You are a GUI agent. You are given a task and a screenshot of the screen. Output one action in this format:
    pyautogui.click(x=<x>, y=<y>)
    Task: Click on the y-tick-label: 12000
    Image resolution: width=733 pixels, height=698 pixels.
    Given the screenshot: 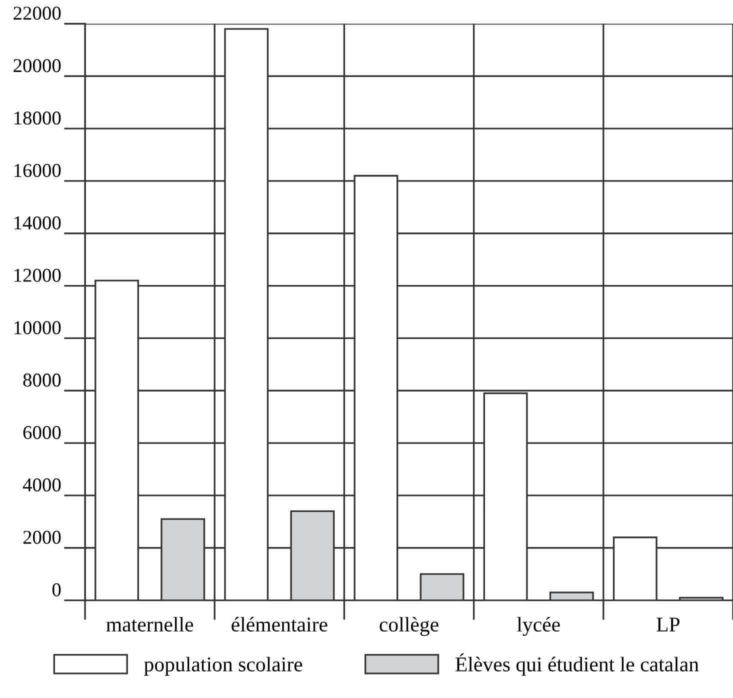 What is the action you would take?
    pyautogui.click(x=37, y=275)
    